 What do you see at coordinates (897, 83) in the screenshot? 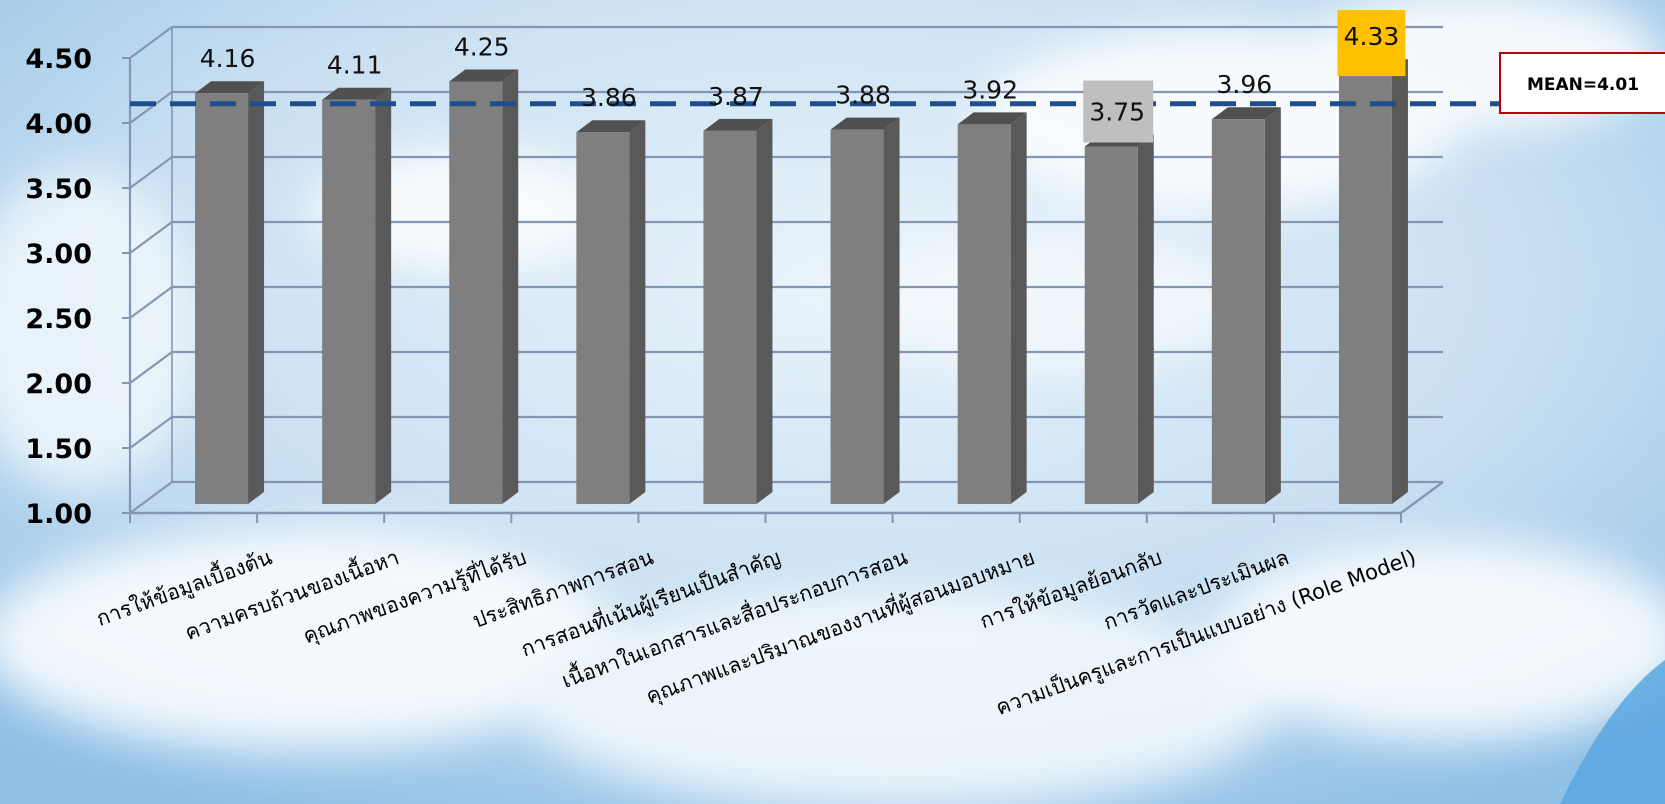
I see `mean-line-group: MEAN=4.01` at bounding box center [897, 83].